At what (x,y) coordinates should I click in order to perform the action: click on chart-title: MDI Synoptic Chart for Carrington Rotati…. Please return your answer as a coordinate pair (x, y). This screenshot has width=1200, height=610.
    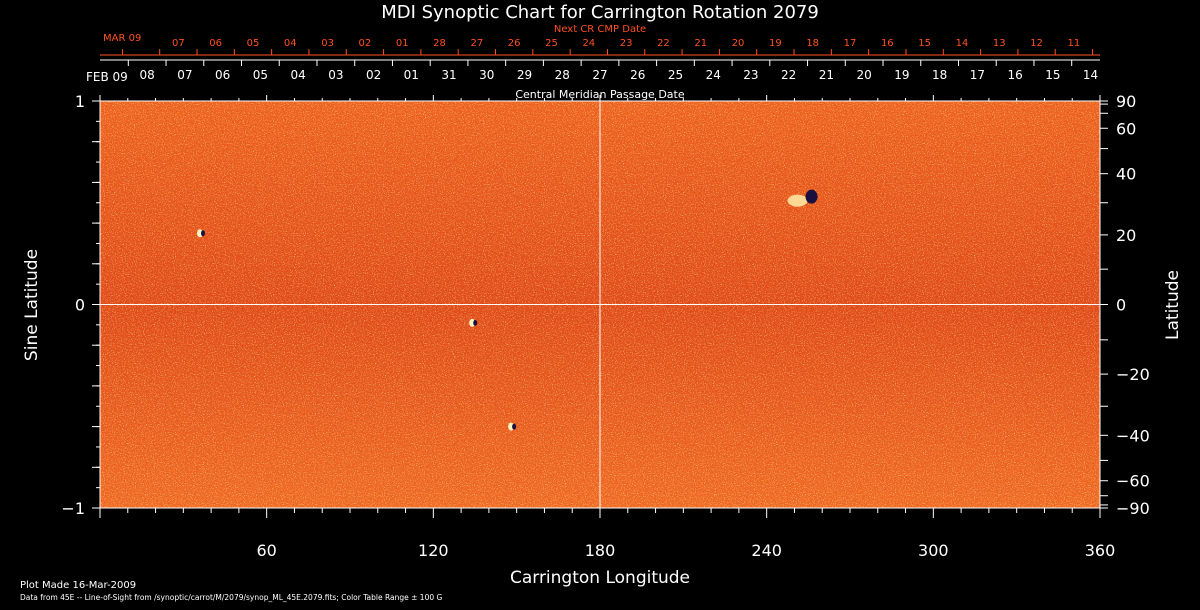
    Looking at the image, I should click on (600, 12).